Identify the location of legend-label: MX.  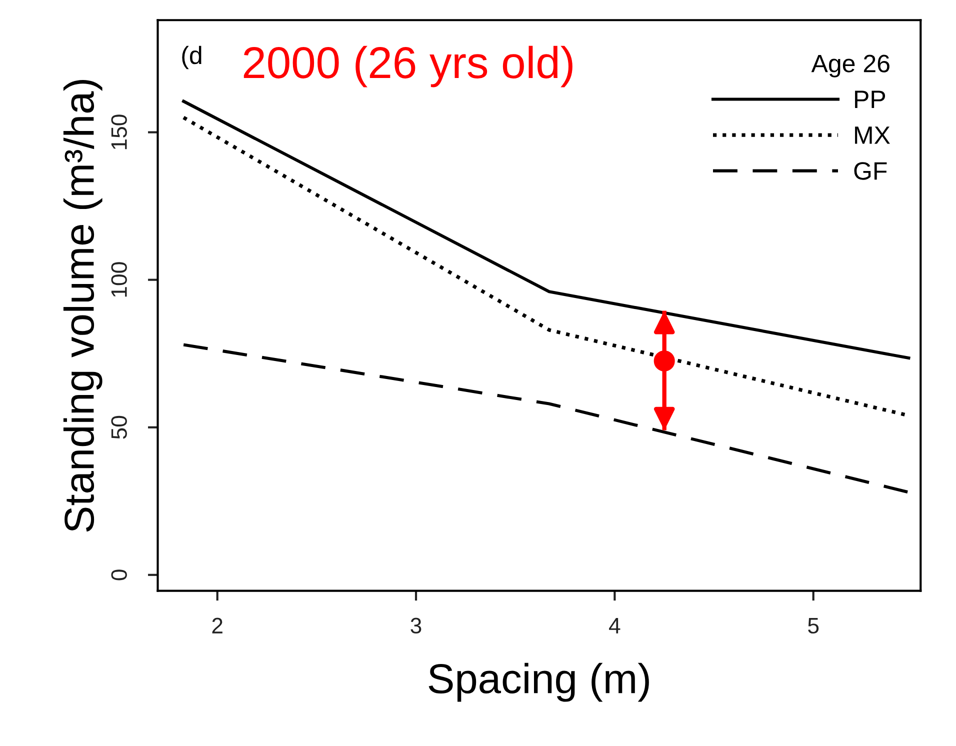
(872, 135).